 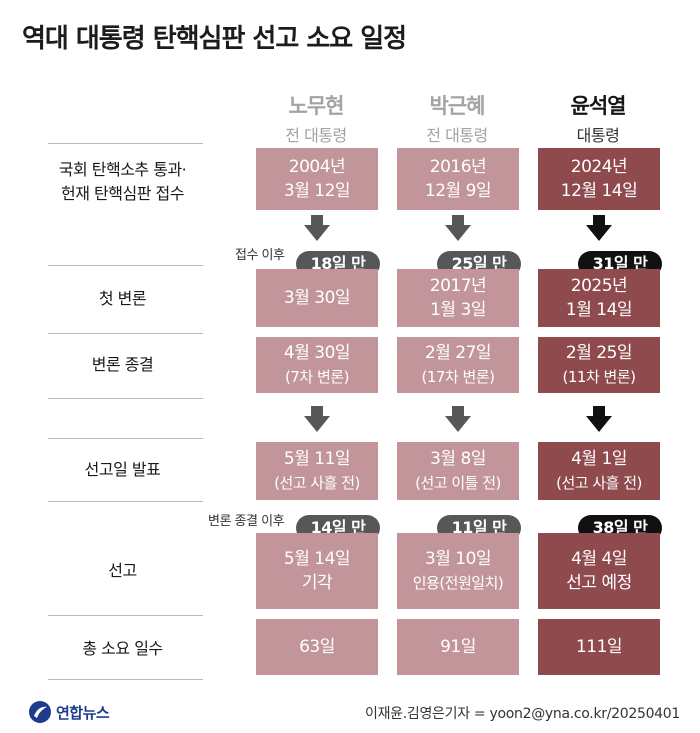 I want to click on total-days-cell: 91일, so click(x=458, y=647).